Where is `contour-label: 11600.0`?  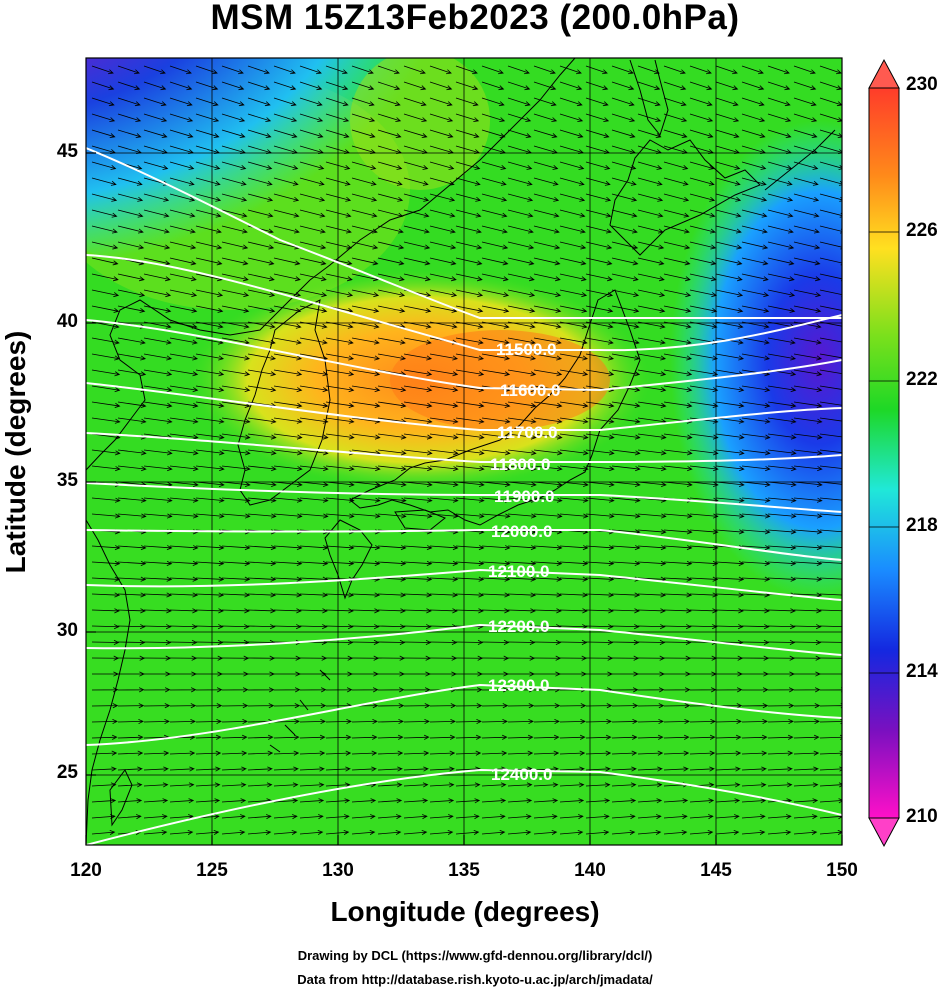 contour-label: 11600.0 is located at coordinates (530, 390).